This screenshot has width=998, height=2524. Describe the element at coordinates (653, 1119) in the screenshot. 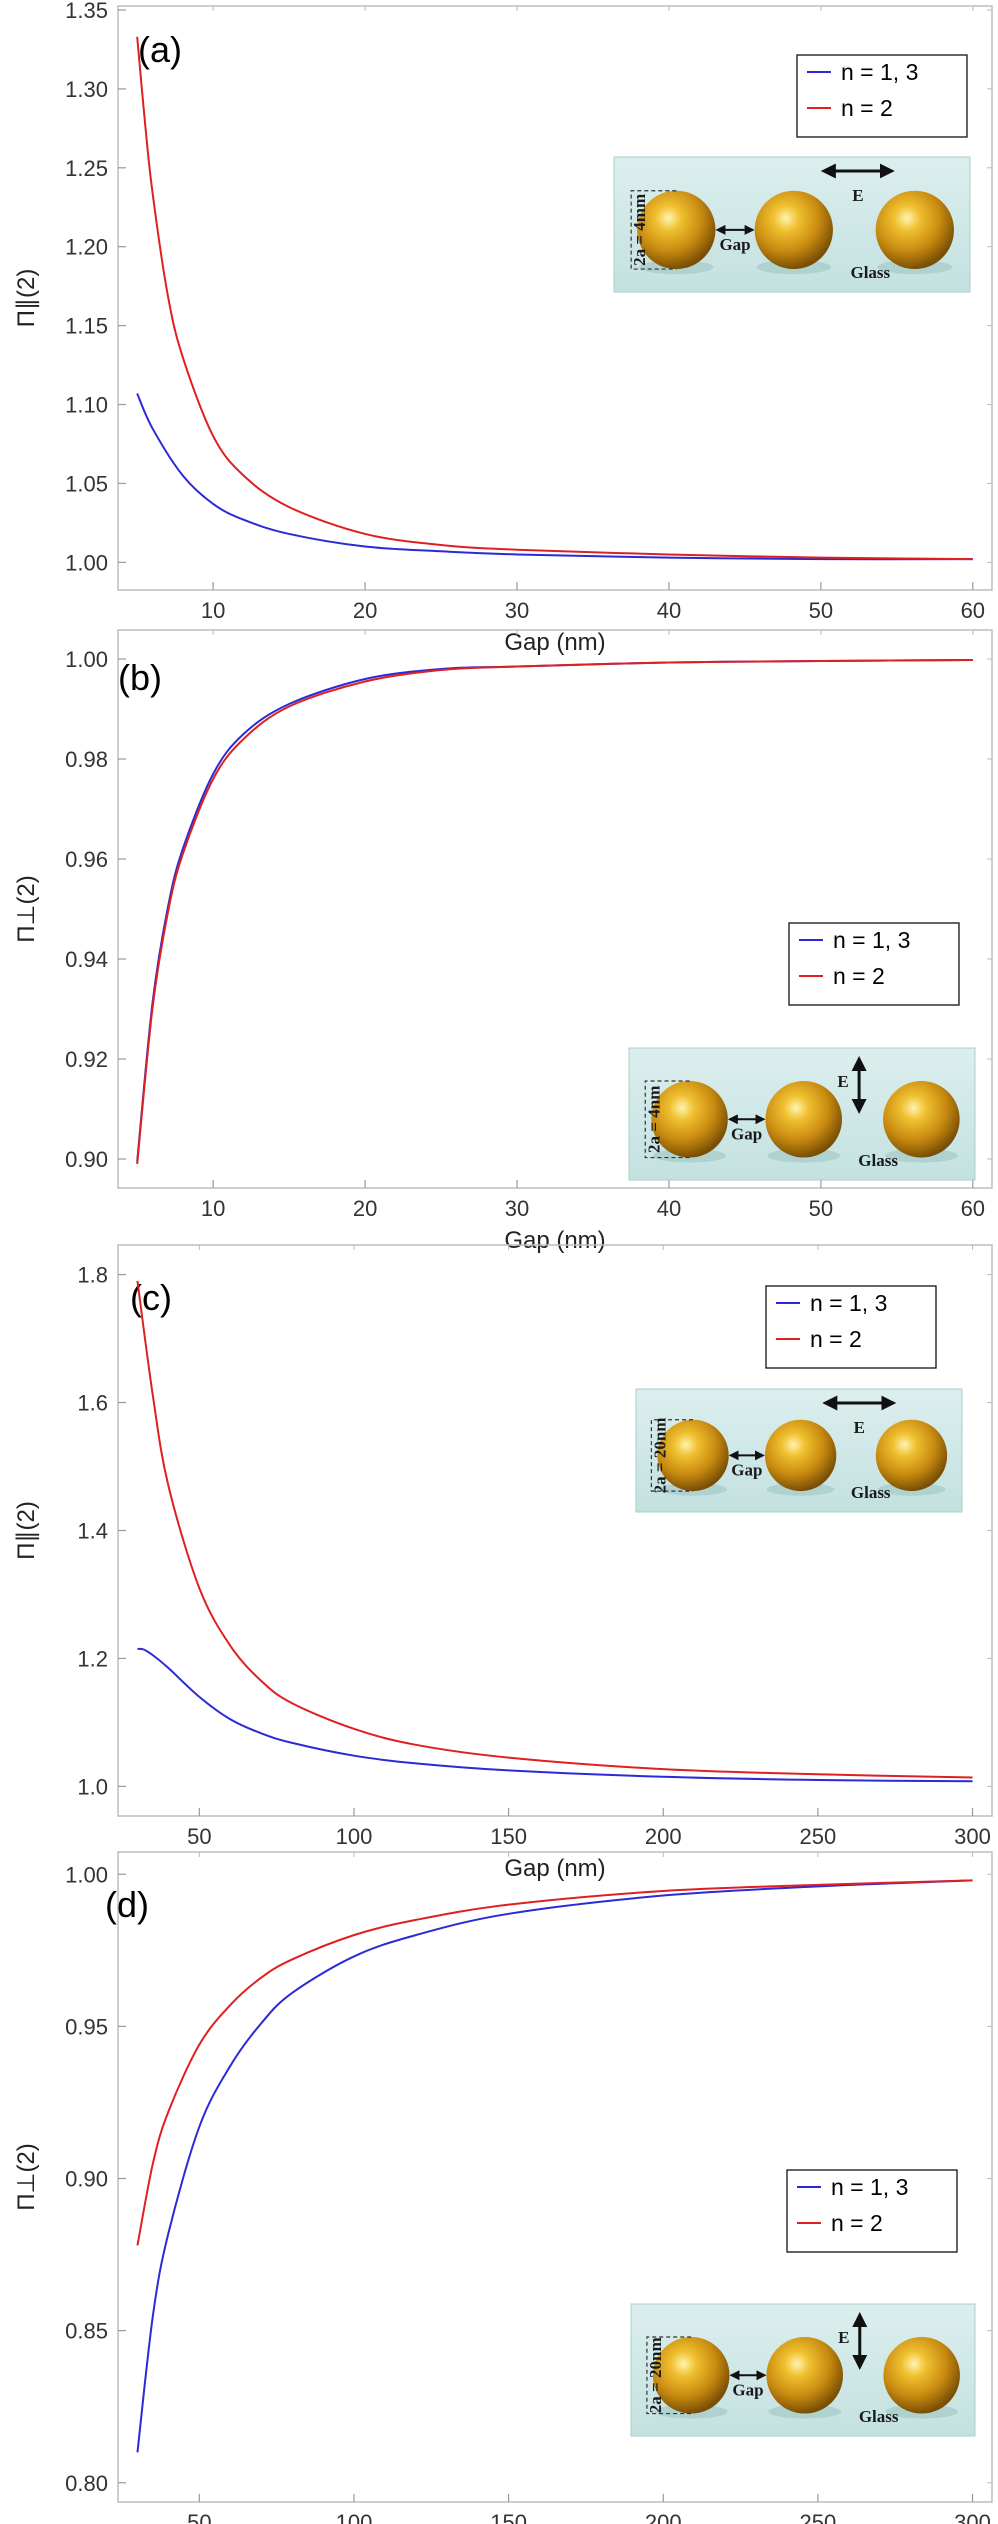

I see `size-label: 2a = 4nm` at that location.